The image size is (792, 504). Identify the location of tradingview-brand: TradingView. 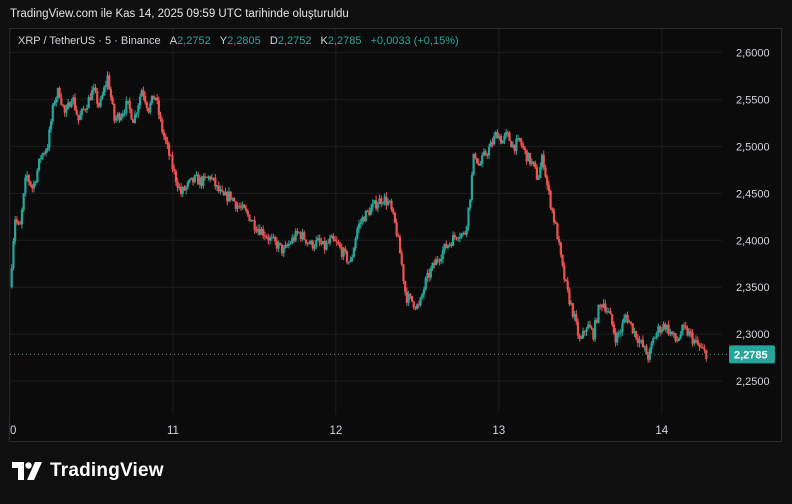
(88, 471).